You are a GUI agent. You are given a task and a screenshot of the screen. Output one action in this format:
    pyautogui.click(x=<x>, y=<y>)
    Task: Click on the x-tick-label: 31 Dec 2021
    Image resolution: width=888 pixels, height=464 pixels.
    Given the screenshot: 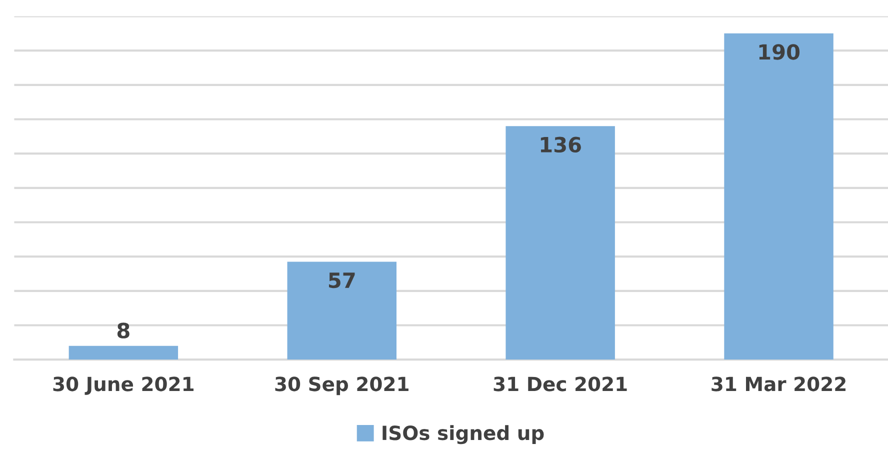 What is the action you would take?
    pyautogui.click(x=560, y=384)
    